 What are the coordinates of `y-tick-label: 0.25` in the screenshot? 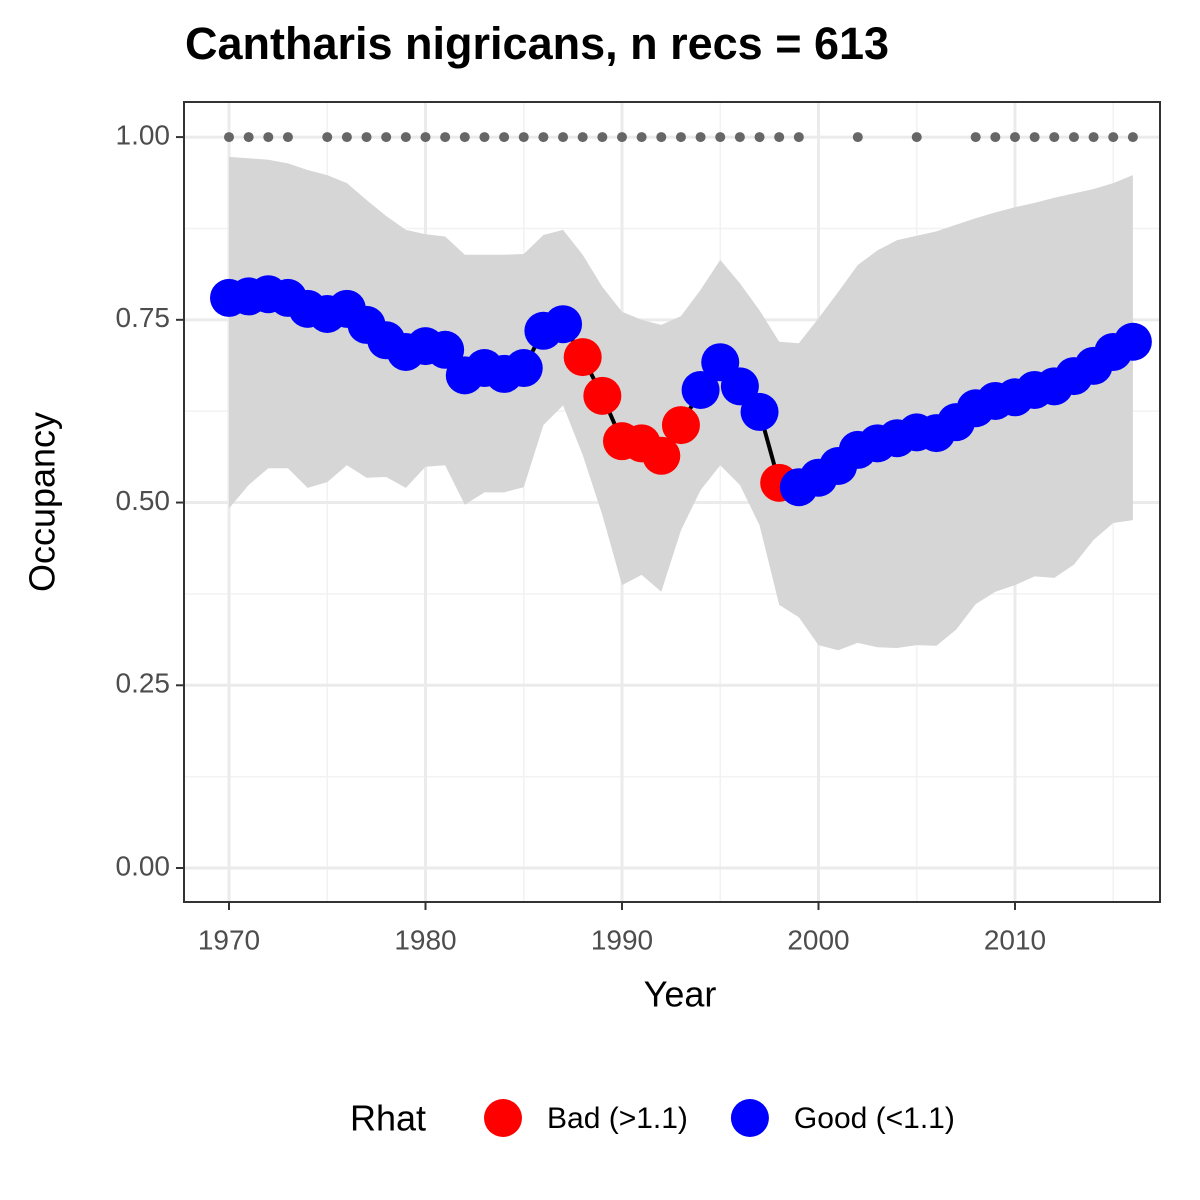 It's located at (143, 683).